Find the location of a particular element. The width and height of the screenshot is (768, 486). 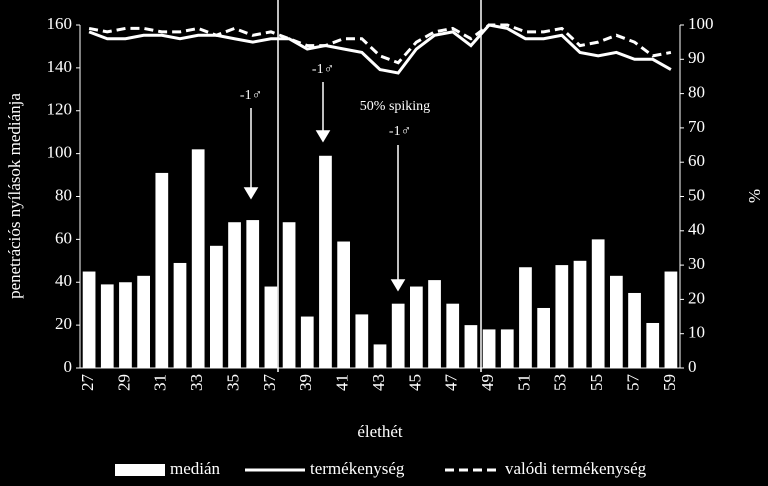

y2-tick-label: 60 is located at coordinates (696, 160).